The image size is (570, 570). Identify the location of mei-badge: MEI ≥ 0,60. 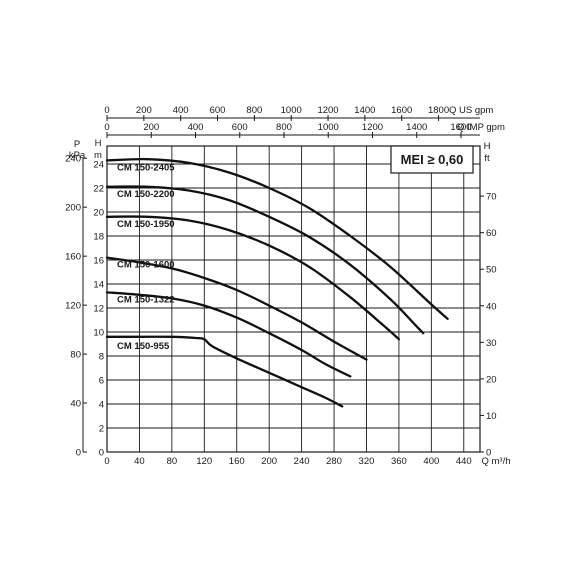
(432, 159).